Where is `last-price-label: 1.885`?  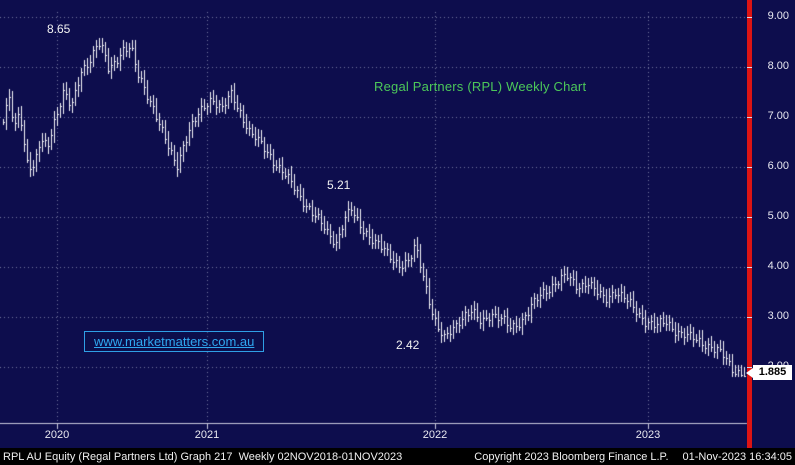
last-price-label: 1.885 is located at coordinates (769, 372).